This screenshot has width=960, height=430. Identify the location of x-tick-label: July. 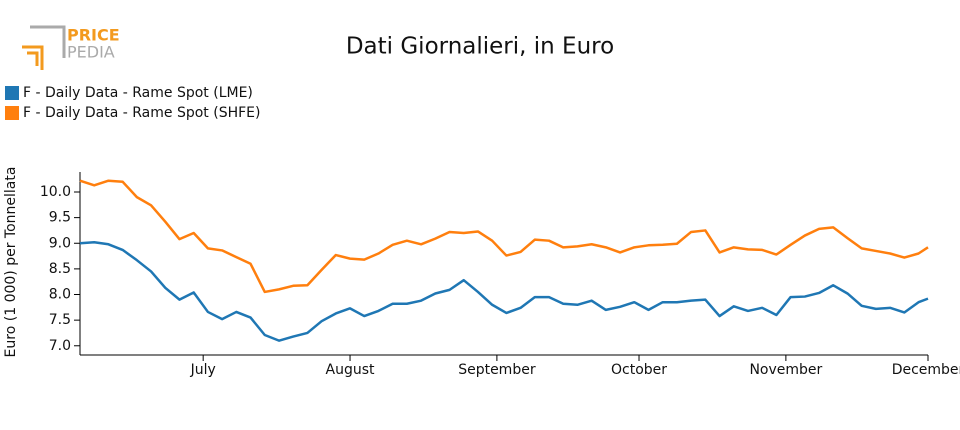
(203, 370).